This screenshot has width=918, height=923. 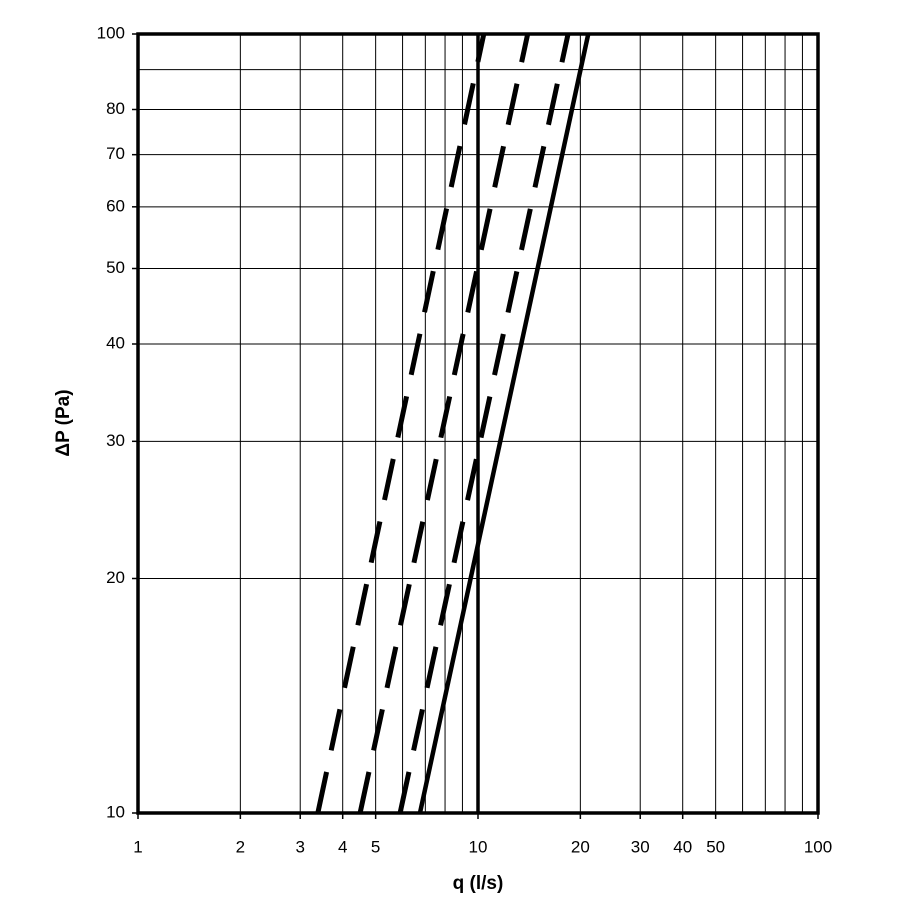 What do you see at coordinates (115, 267) in the screenshot?
I see `y-tick-label: 50` at bounding box center [115, 267].